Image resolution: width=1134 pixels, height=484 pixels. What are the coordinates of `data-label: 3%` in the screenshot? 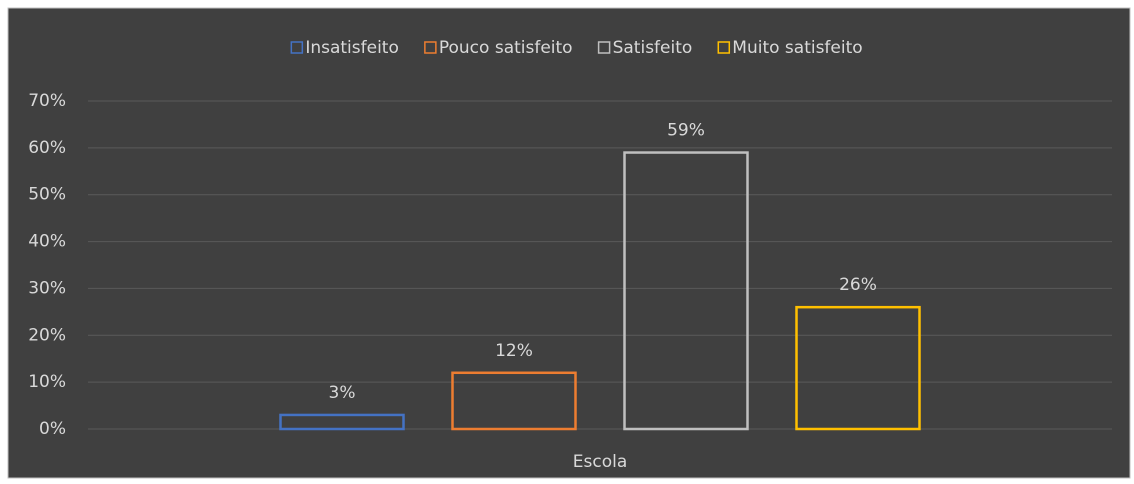 It's located at (342, 393).